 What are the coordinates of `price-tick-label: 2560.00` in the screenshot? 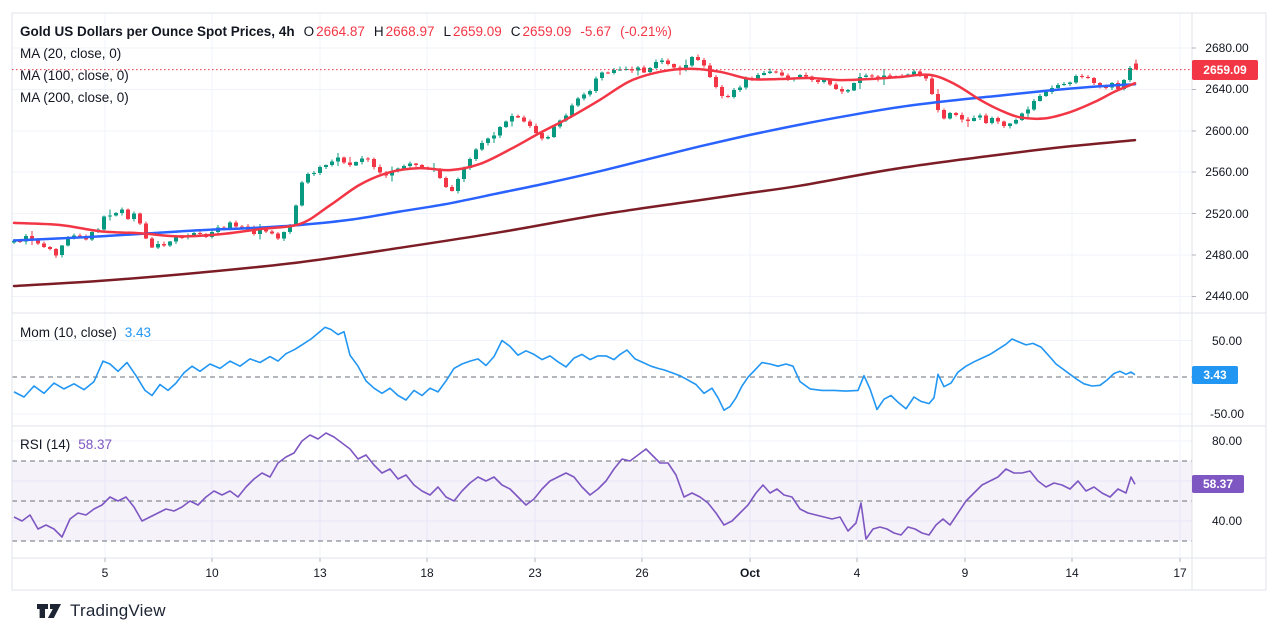 It's located at (1227, 172).